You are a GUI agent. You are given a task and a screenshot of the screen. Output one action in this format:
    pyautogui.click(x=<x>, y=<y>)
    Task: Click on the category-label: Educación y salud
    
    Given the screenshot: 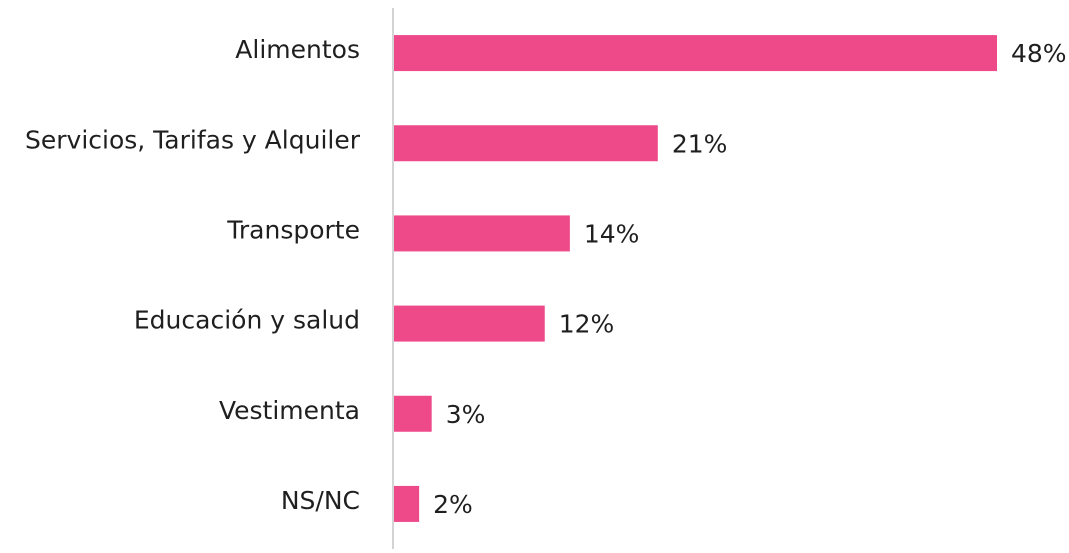 What is the action you would take?
    pyautogui.click(x=247, y=320)
    